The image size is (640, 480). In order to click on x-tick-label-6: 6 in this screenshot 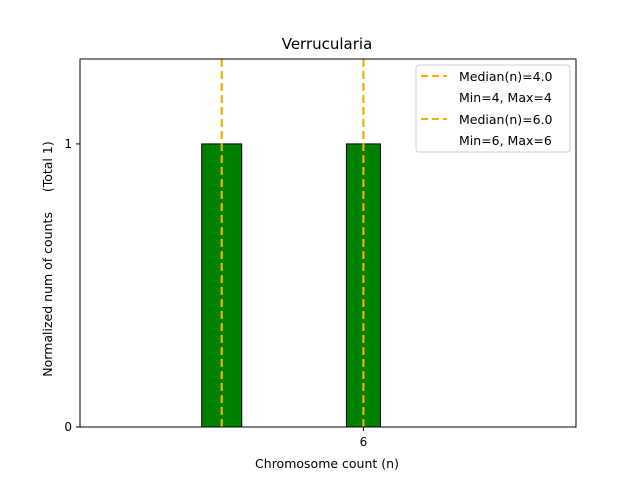, I will do `click(364, 442)`.